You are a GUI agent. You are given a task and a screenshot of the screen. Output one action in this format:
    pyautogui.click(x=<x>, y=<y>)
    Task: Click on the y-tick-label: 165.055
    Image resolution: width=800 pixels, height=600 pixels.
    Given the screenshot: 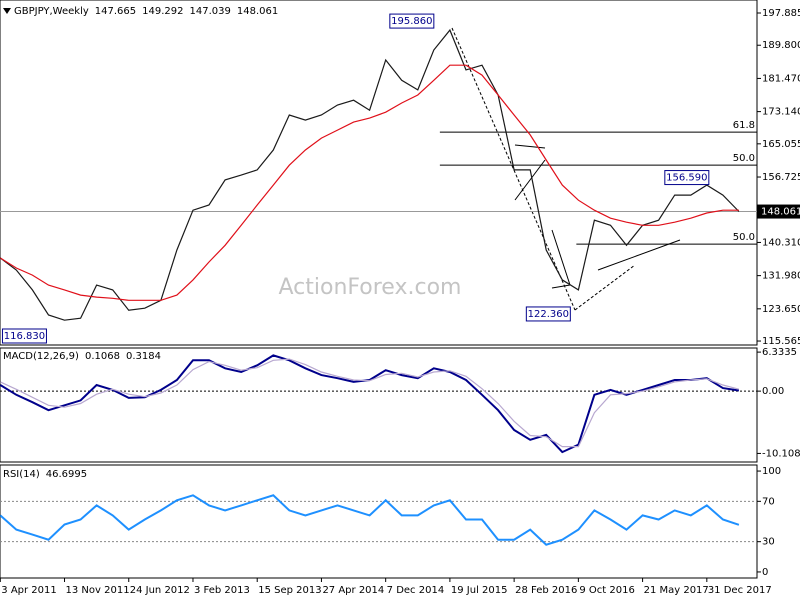 What is the action you would take?
    pyautogui.click(x=781, y=144)
    